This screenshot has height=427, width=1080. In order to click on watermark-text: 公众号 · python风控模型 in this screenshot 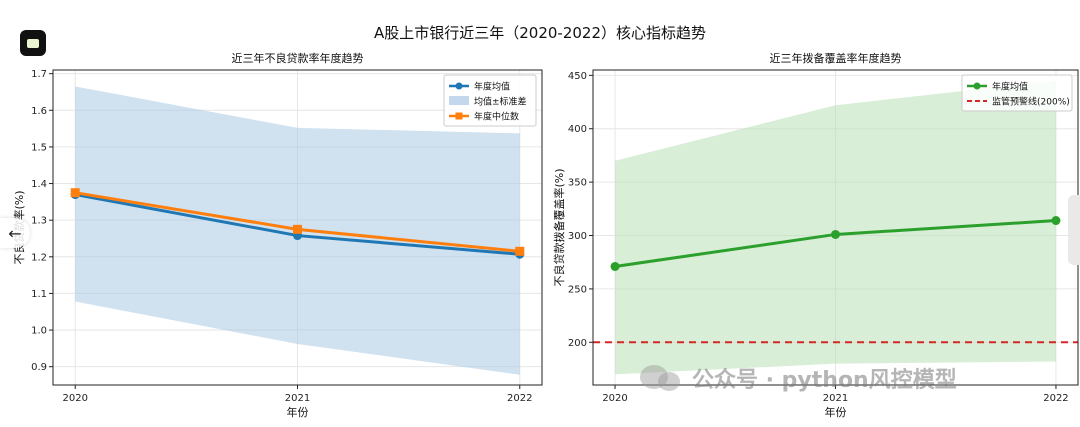, I will do `click(824, 380)`.